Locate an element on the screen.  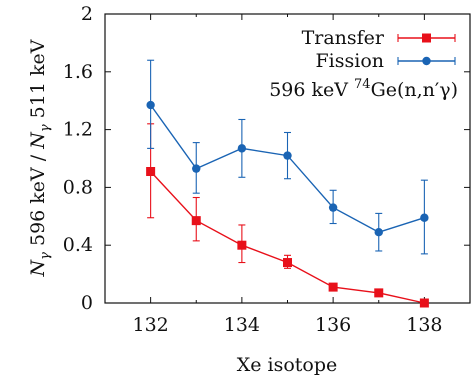
legend-label-transfer: Transfer is located at coordinates (343, 38).